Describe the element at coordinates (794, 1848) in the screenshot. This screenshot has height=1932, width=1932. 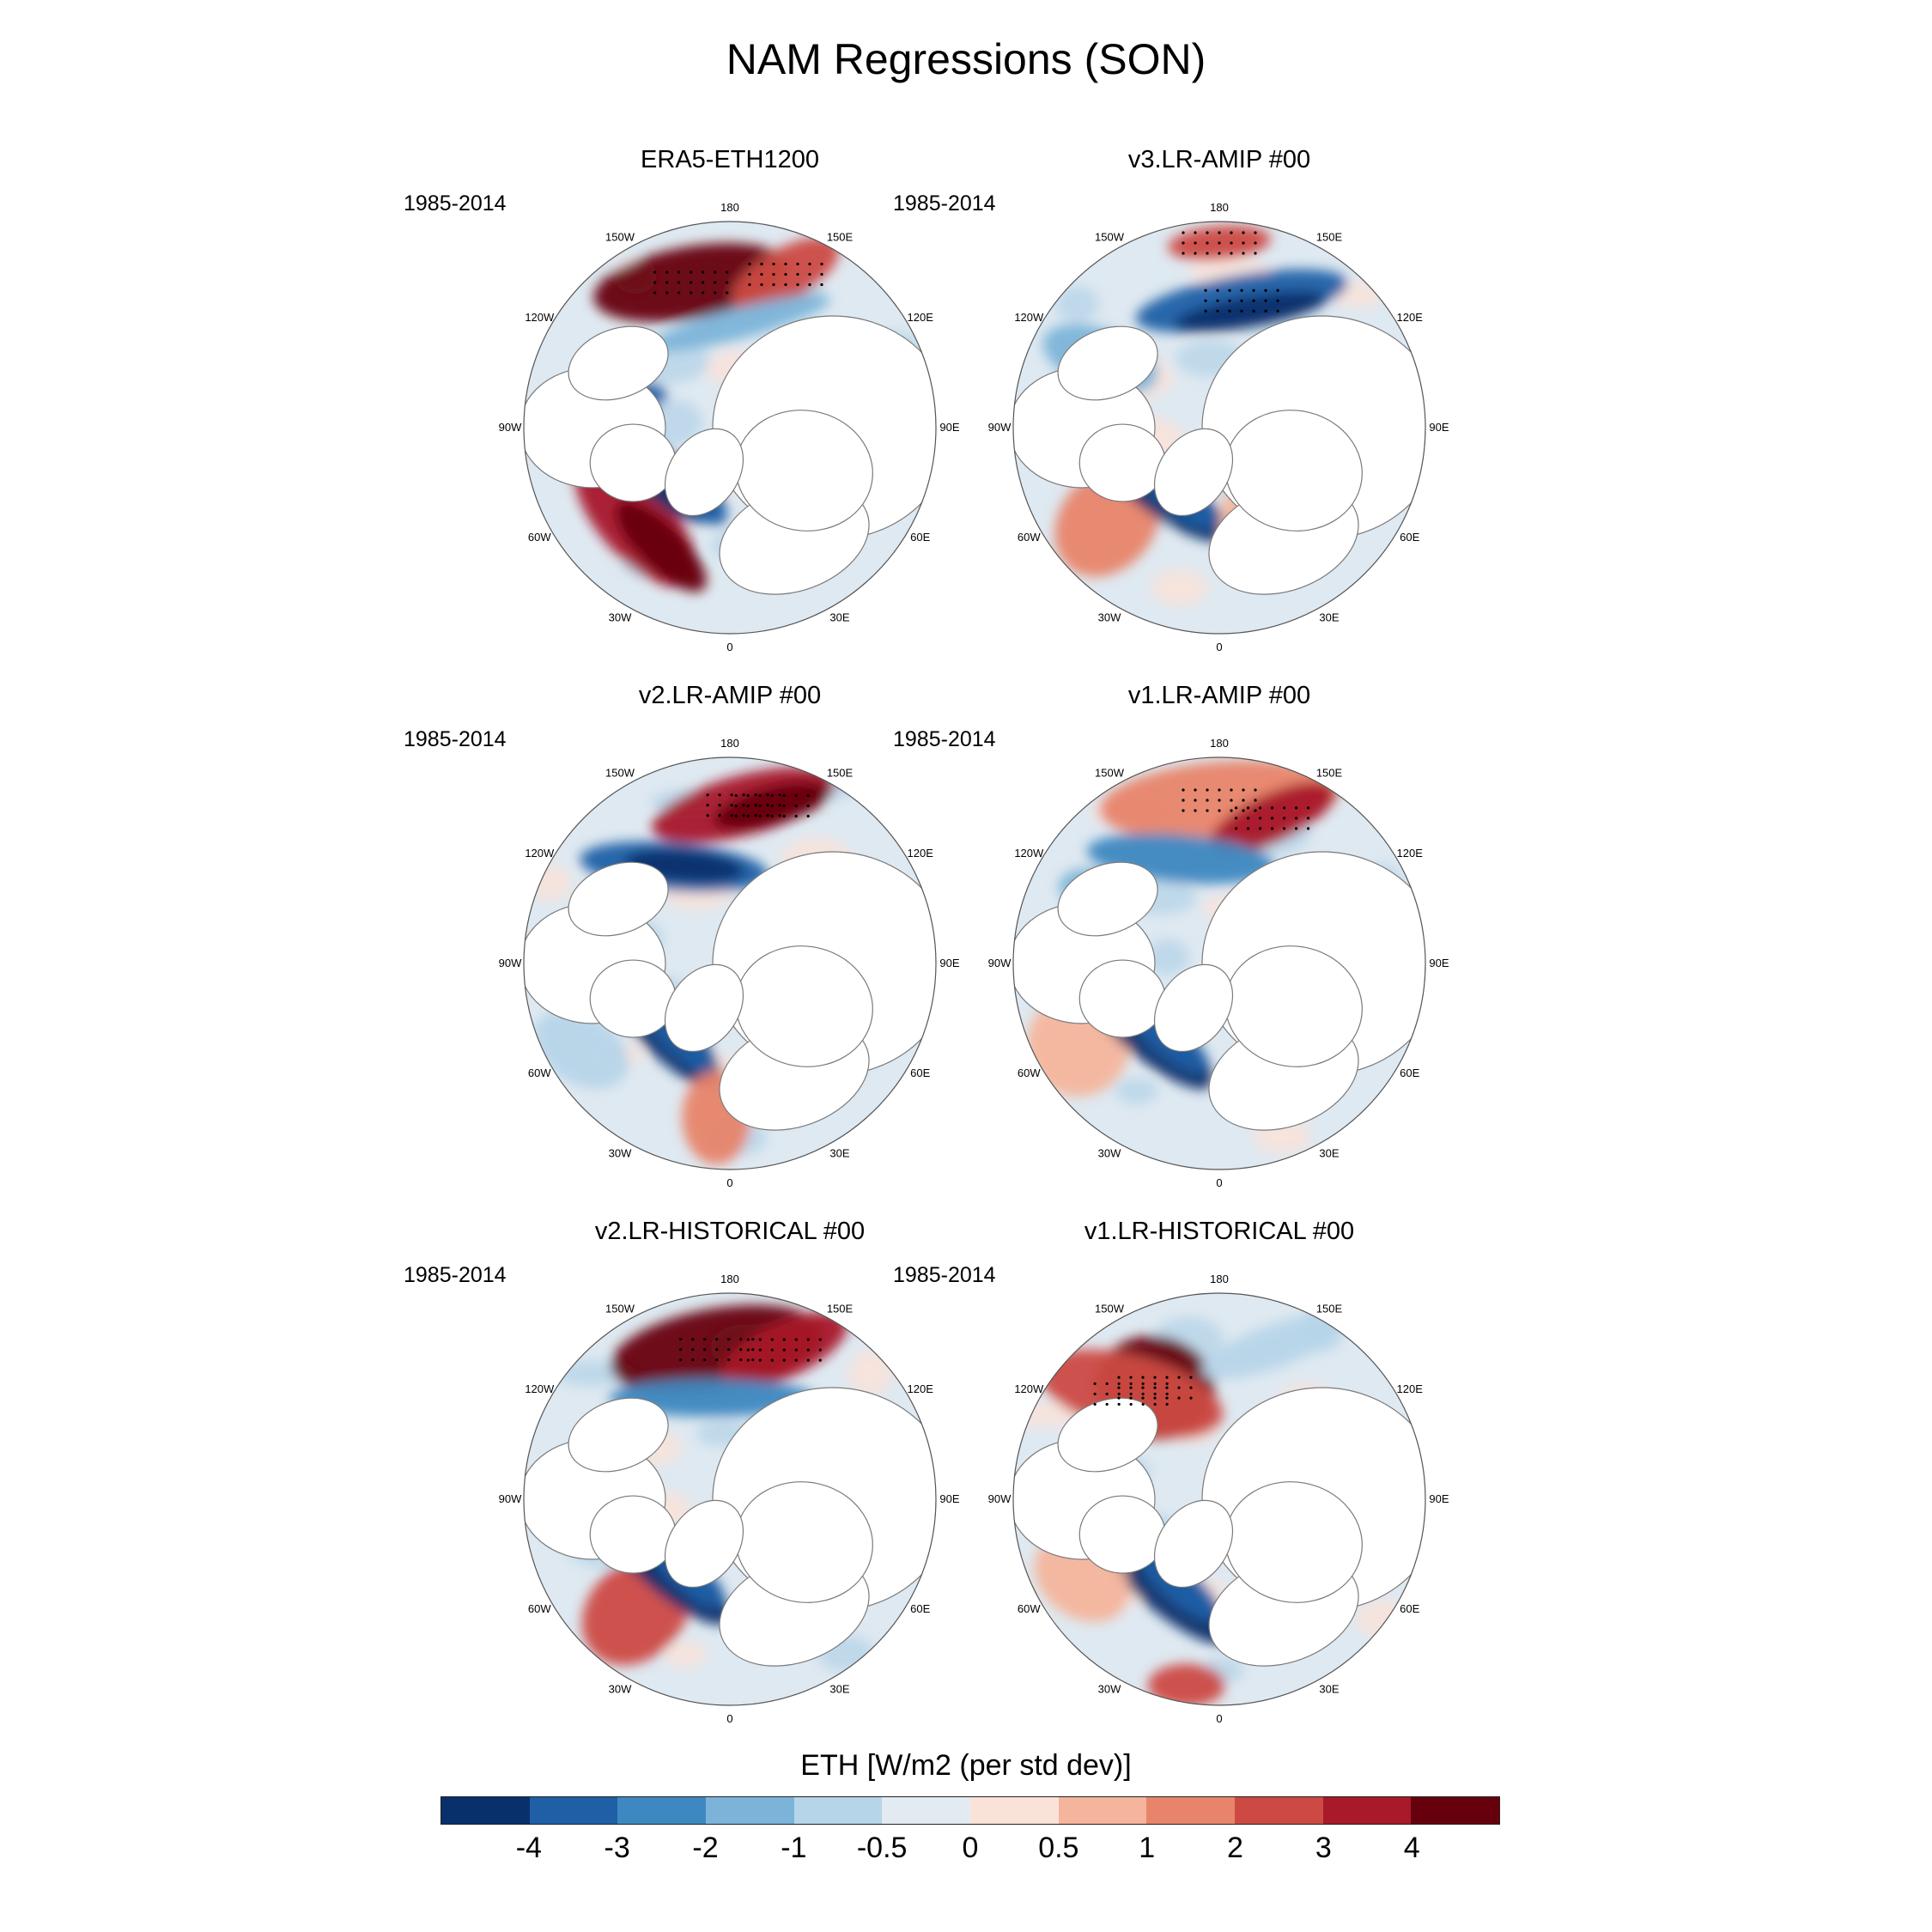
I see `colorbar-tick-label: -1` at that location.